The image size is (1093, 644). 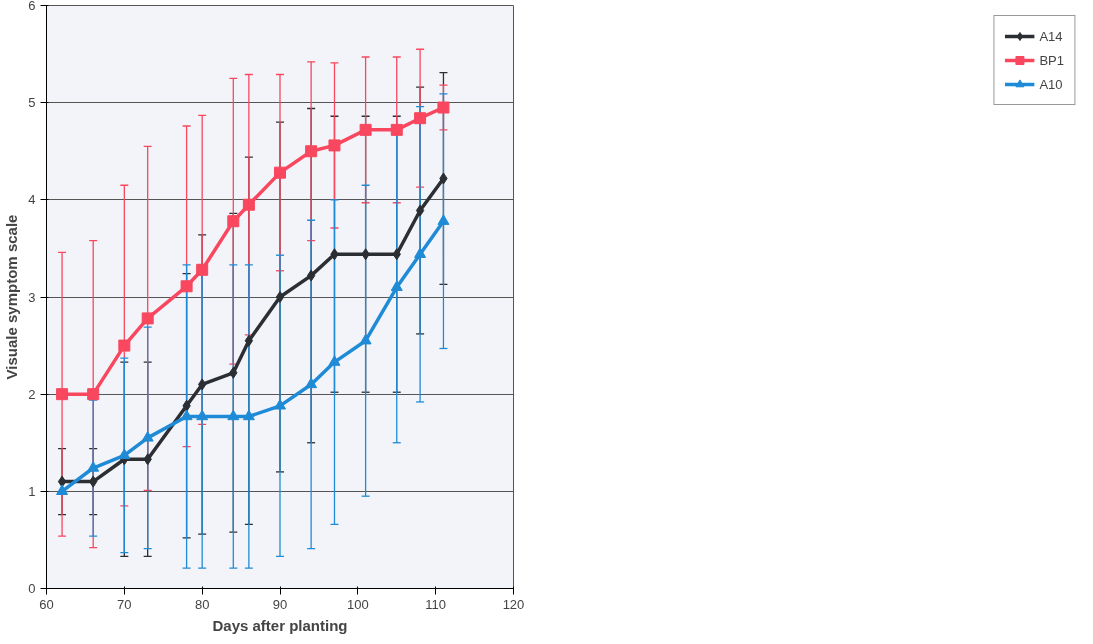 I want to click on x-tick-label: 90, so click(x=280, y=604).